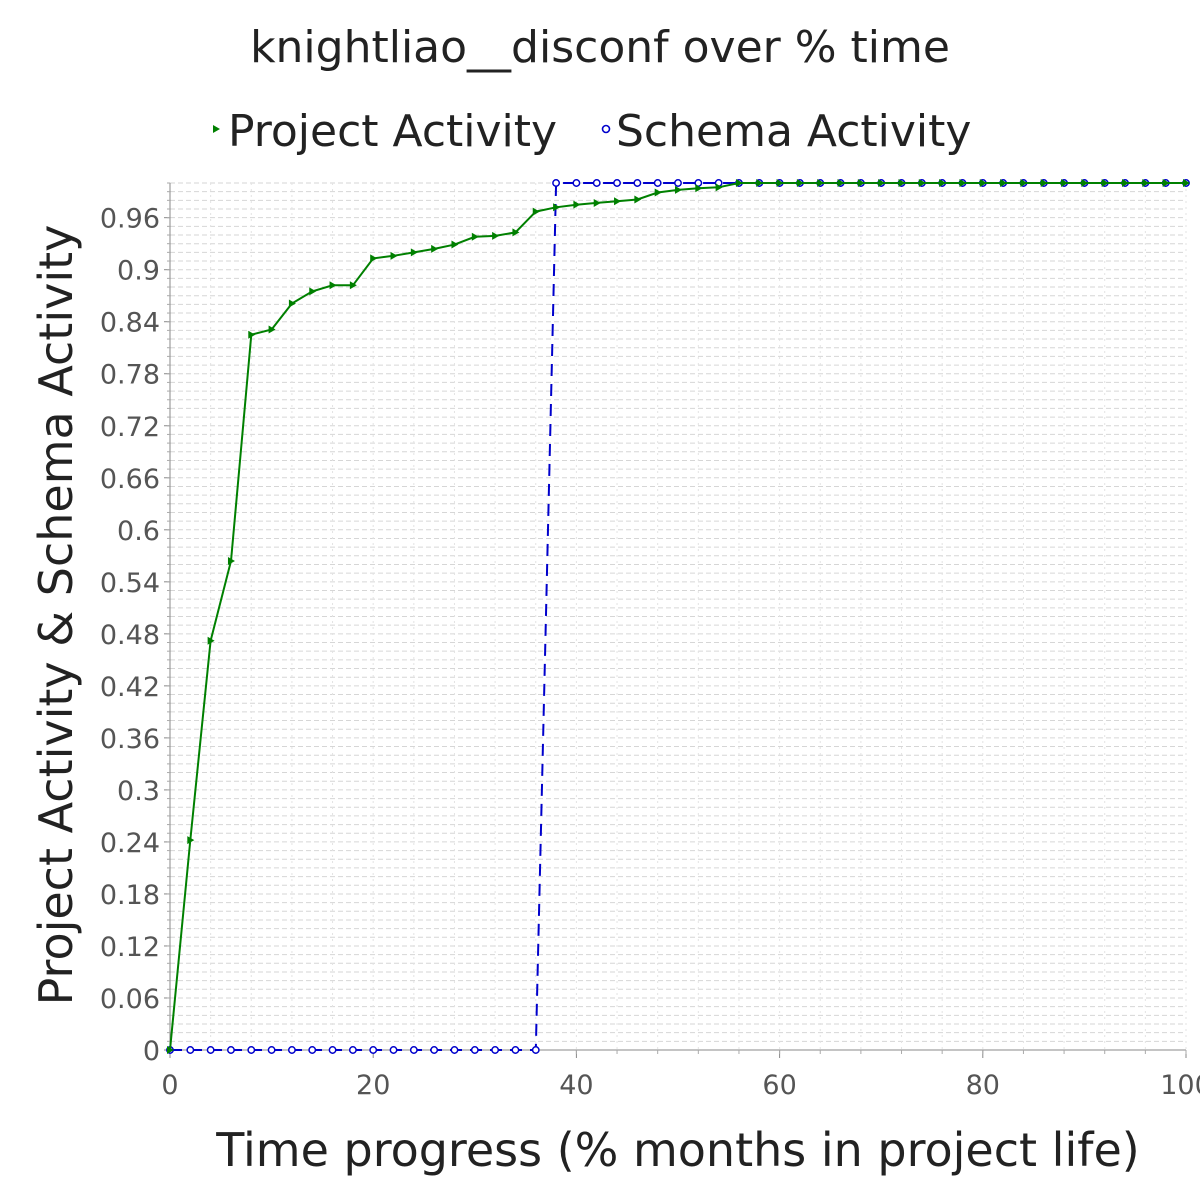 The width and height of the screenshot is (1200, 1204). Describe the element at coordinates (1180, 1085) in the screenshot. I see `x-tick-label: 100` at that location.